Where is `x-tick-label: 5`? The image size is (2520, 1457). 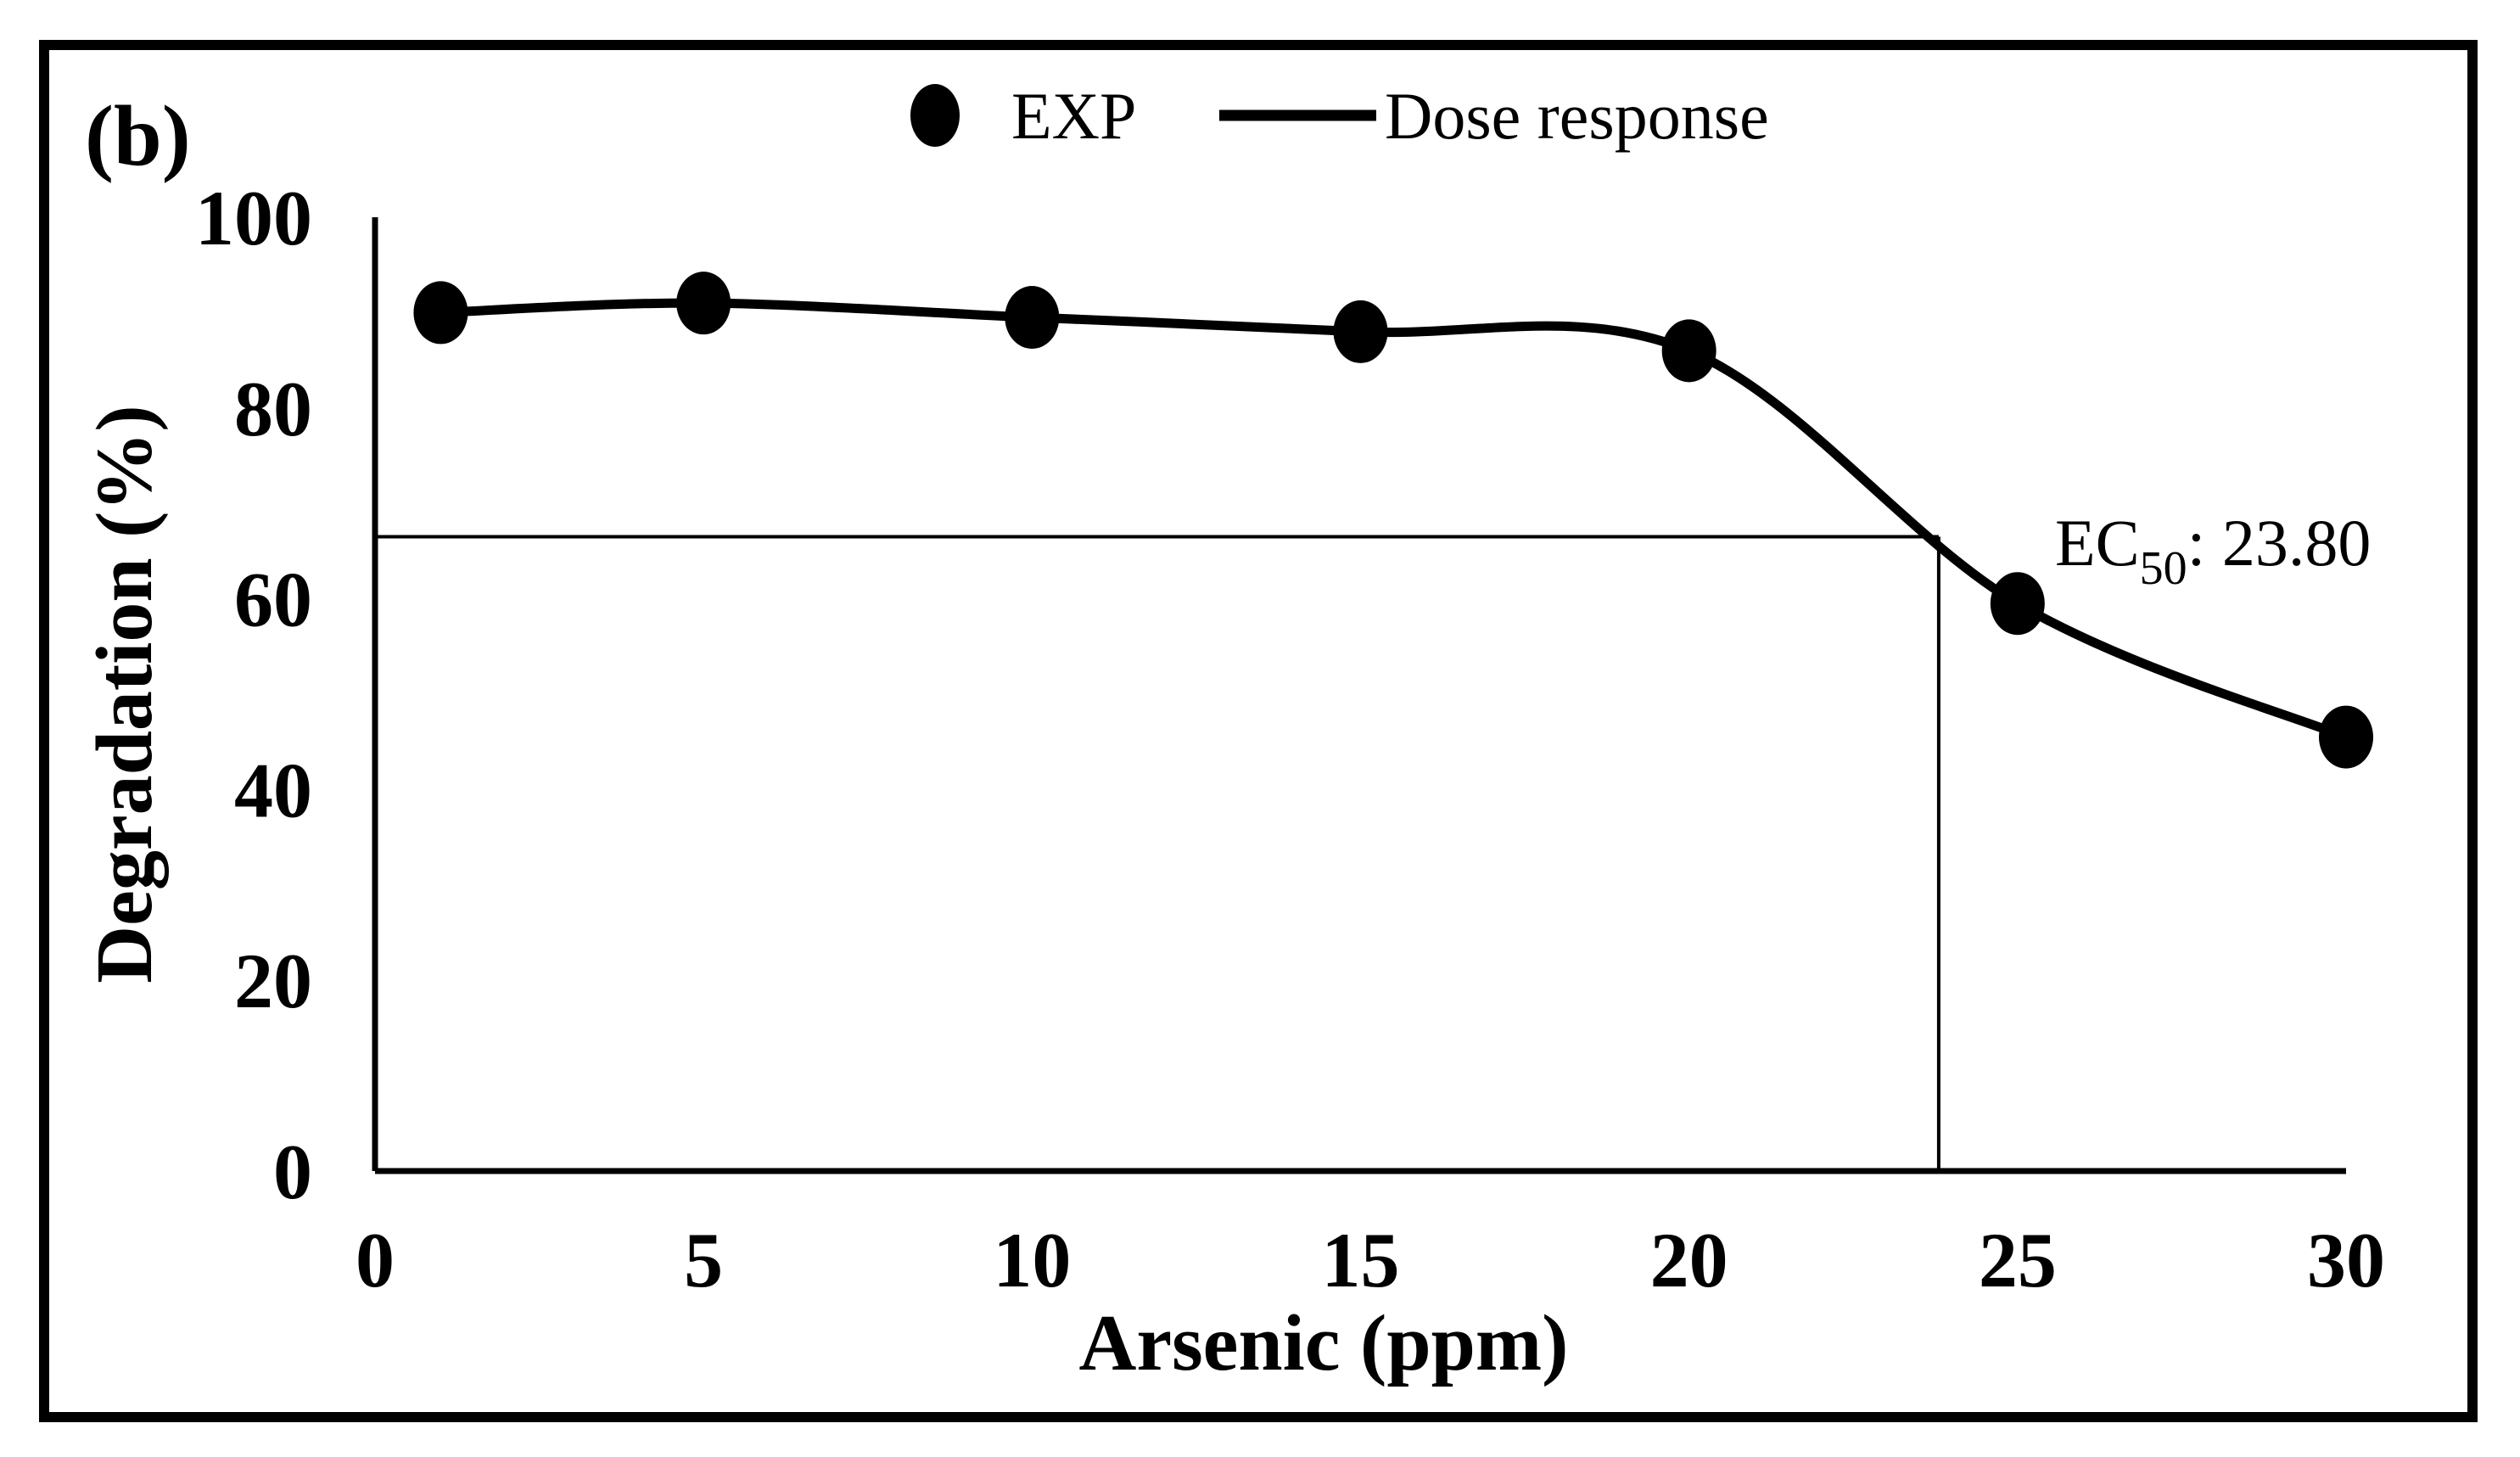
x-tick-label: 5 is located at coordinates (703, 1260).